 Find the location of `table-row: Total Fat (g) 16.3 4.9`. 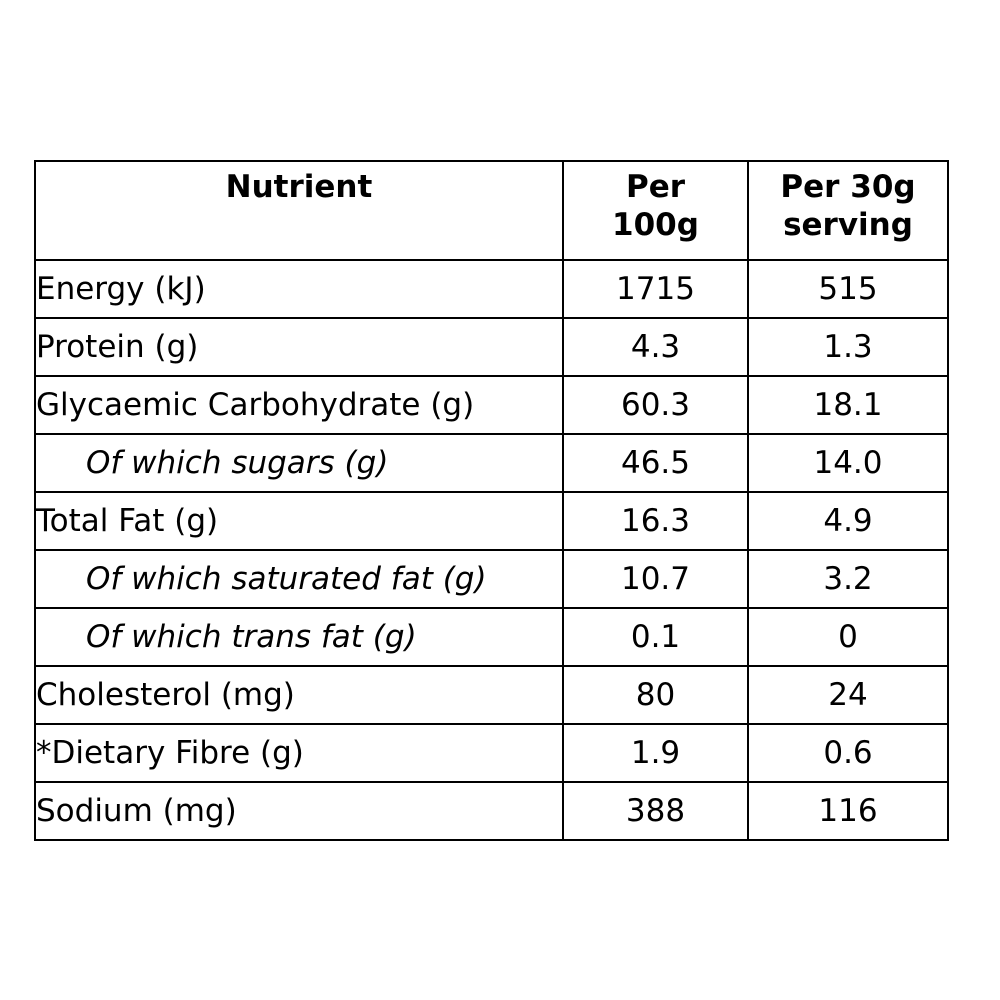

table-row: Total Fat (g) 16.3 4.9 is located at coordinates (491, 521).